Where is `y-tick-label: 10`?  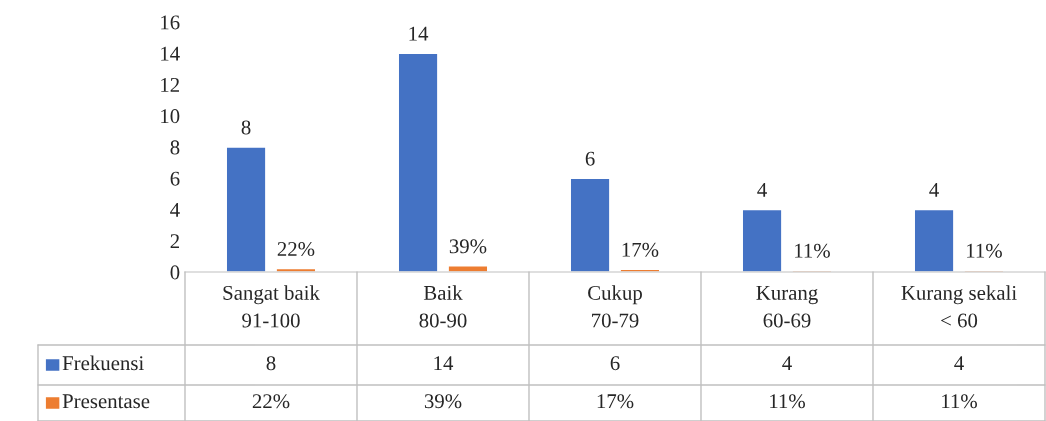
y-tick-label: 10 is located at coordinates (170, 116).